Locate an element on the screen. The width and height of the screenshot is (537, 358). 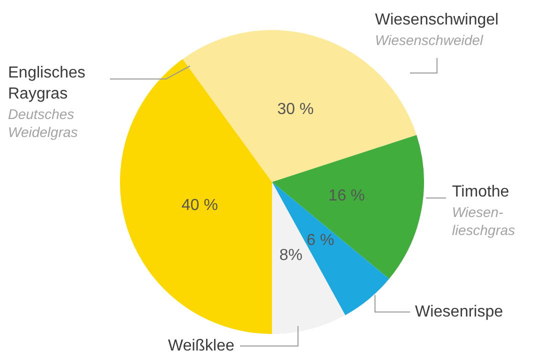
text: Wiesen-lieschgras is located at coordinates (484, 221).